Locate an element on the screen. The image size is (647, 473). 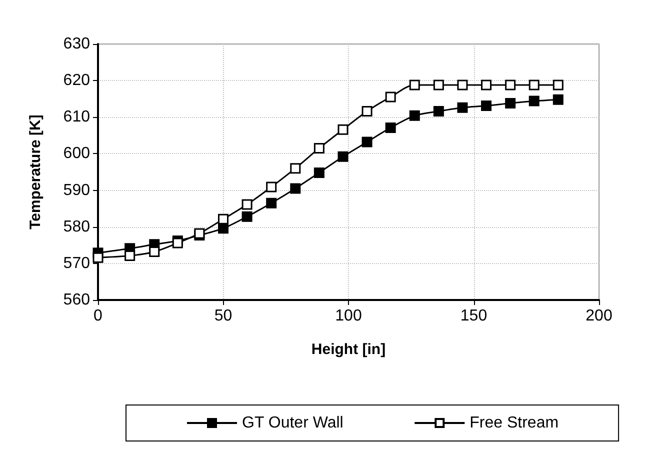
y-tick-label: 620 is located at coordinates (76, 81).